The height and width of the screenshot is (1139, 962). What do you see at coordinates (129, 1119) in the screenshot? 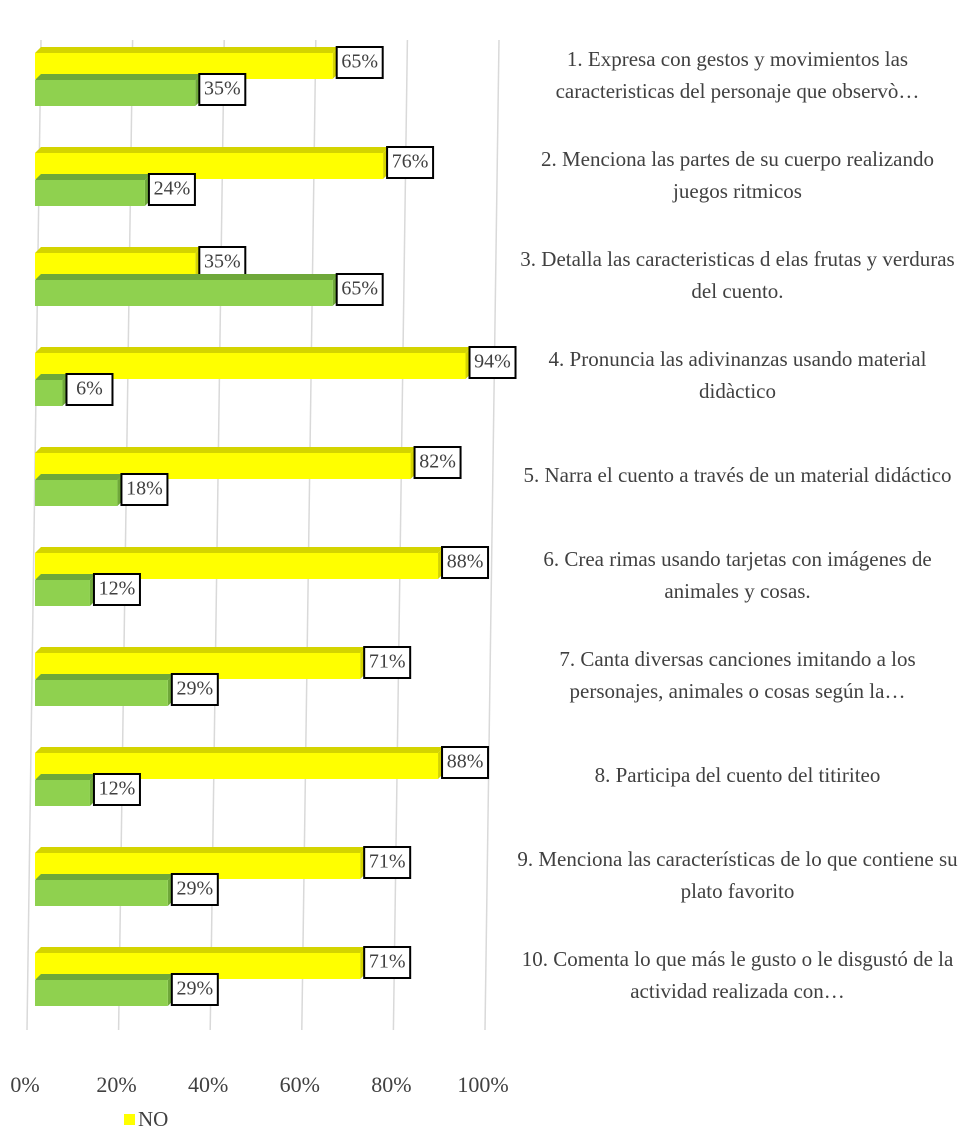
I see `legend-swatch` at bounding box center [129, 1119].